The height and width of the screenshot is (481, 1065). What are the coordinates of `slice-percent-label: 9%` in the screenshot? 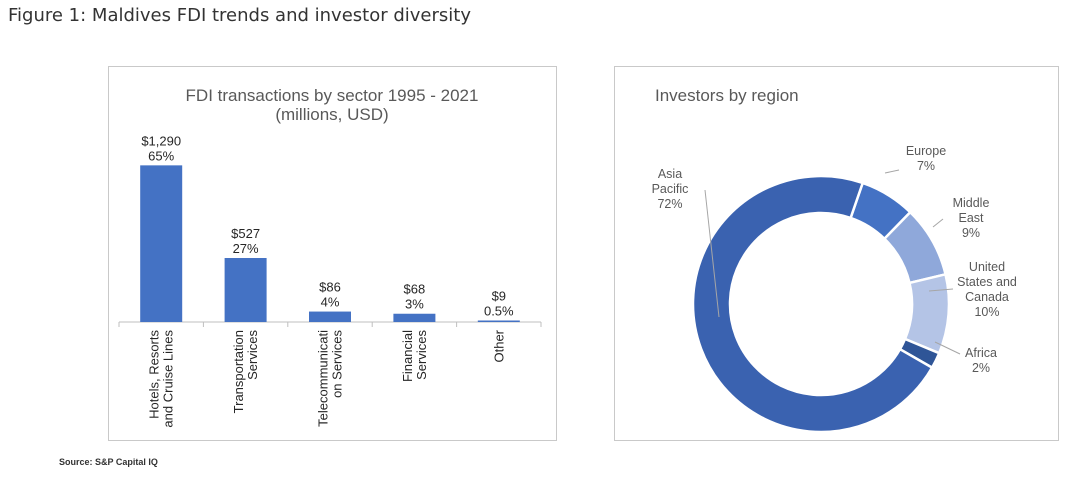 It's located at (971, 233).